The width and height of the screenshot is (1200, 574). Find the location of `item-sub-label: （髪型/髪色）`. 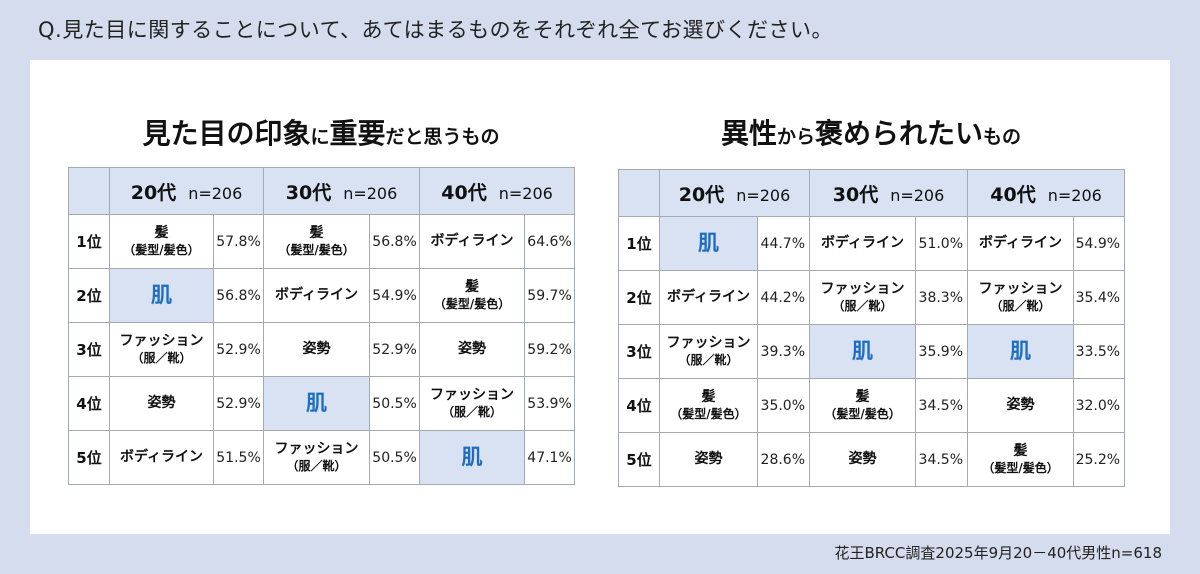

item-sub-label: （髪型/髪色） is located at coordinates (1020, 467).